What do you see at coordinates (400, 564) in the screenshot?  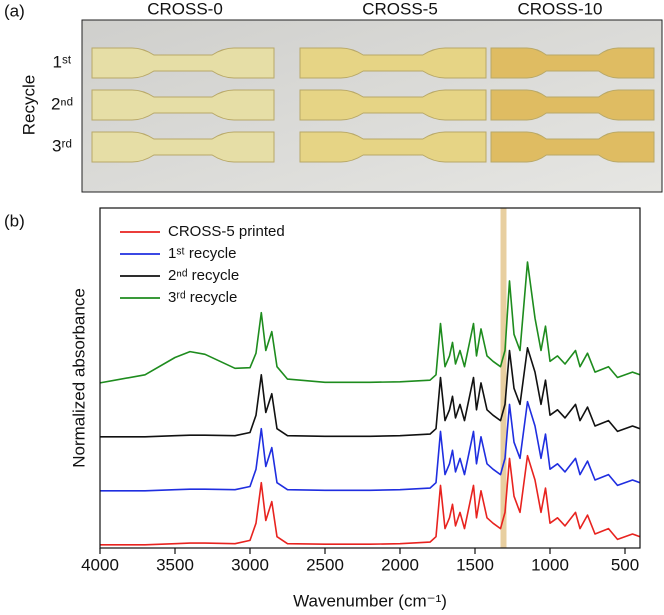 I see `x-tick-label: 2000` at bounding box center [400, 564].